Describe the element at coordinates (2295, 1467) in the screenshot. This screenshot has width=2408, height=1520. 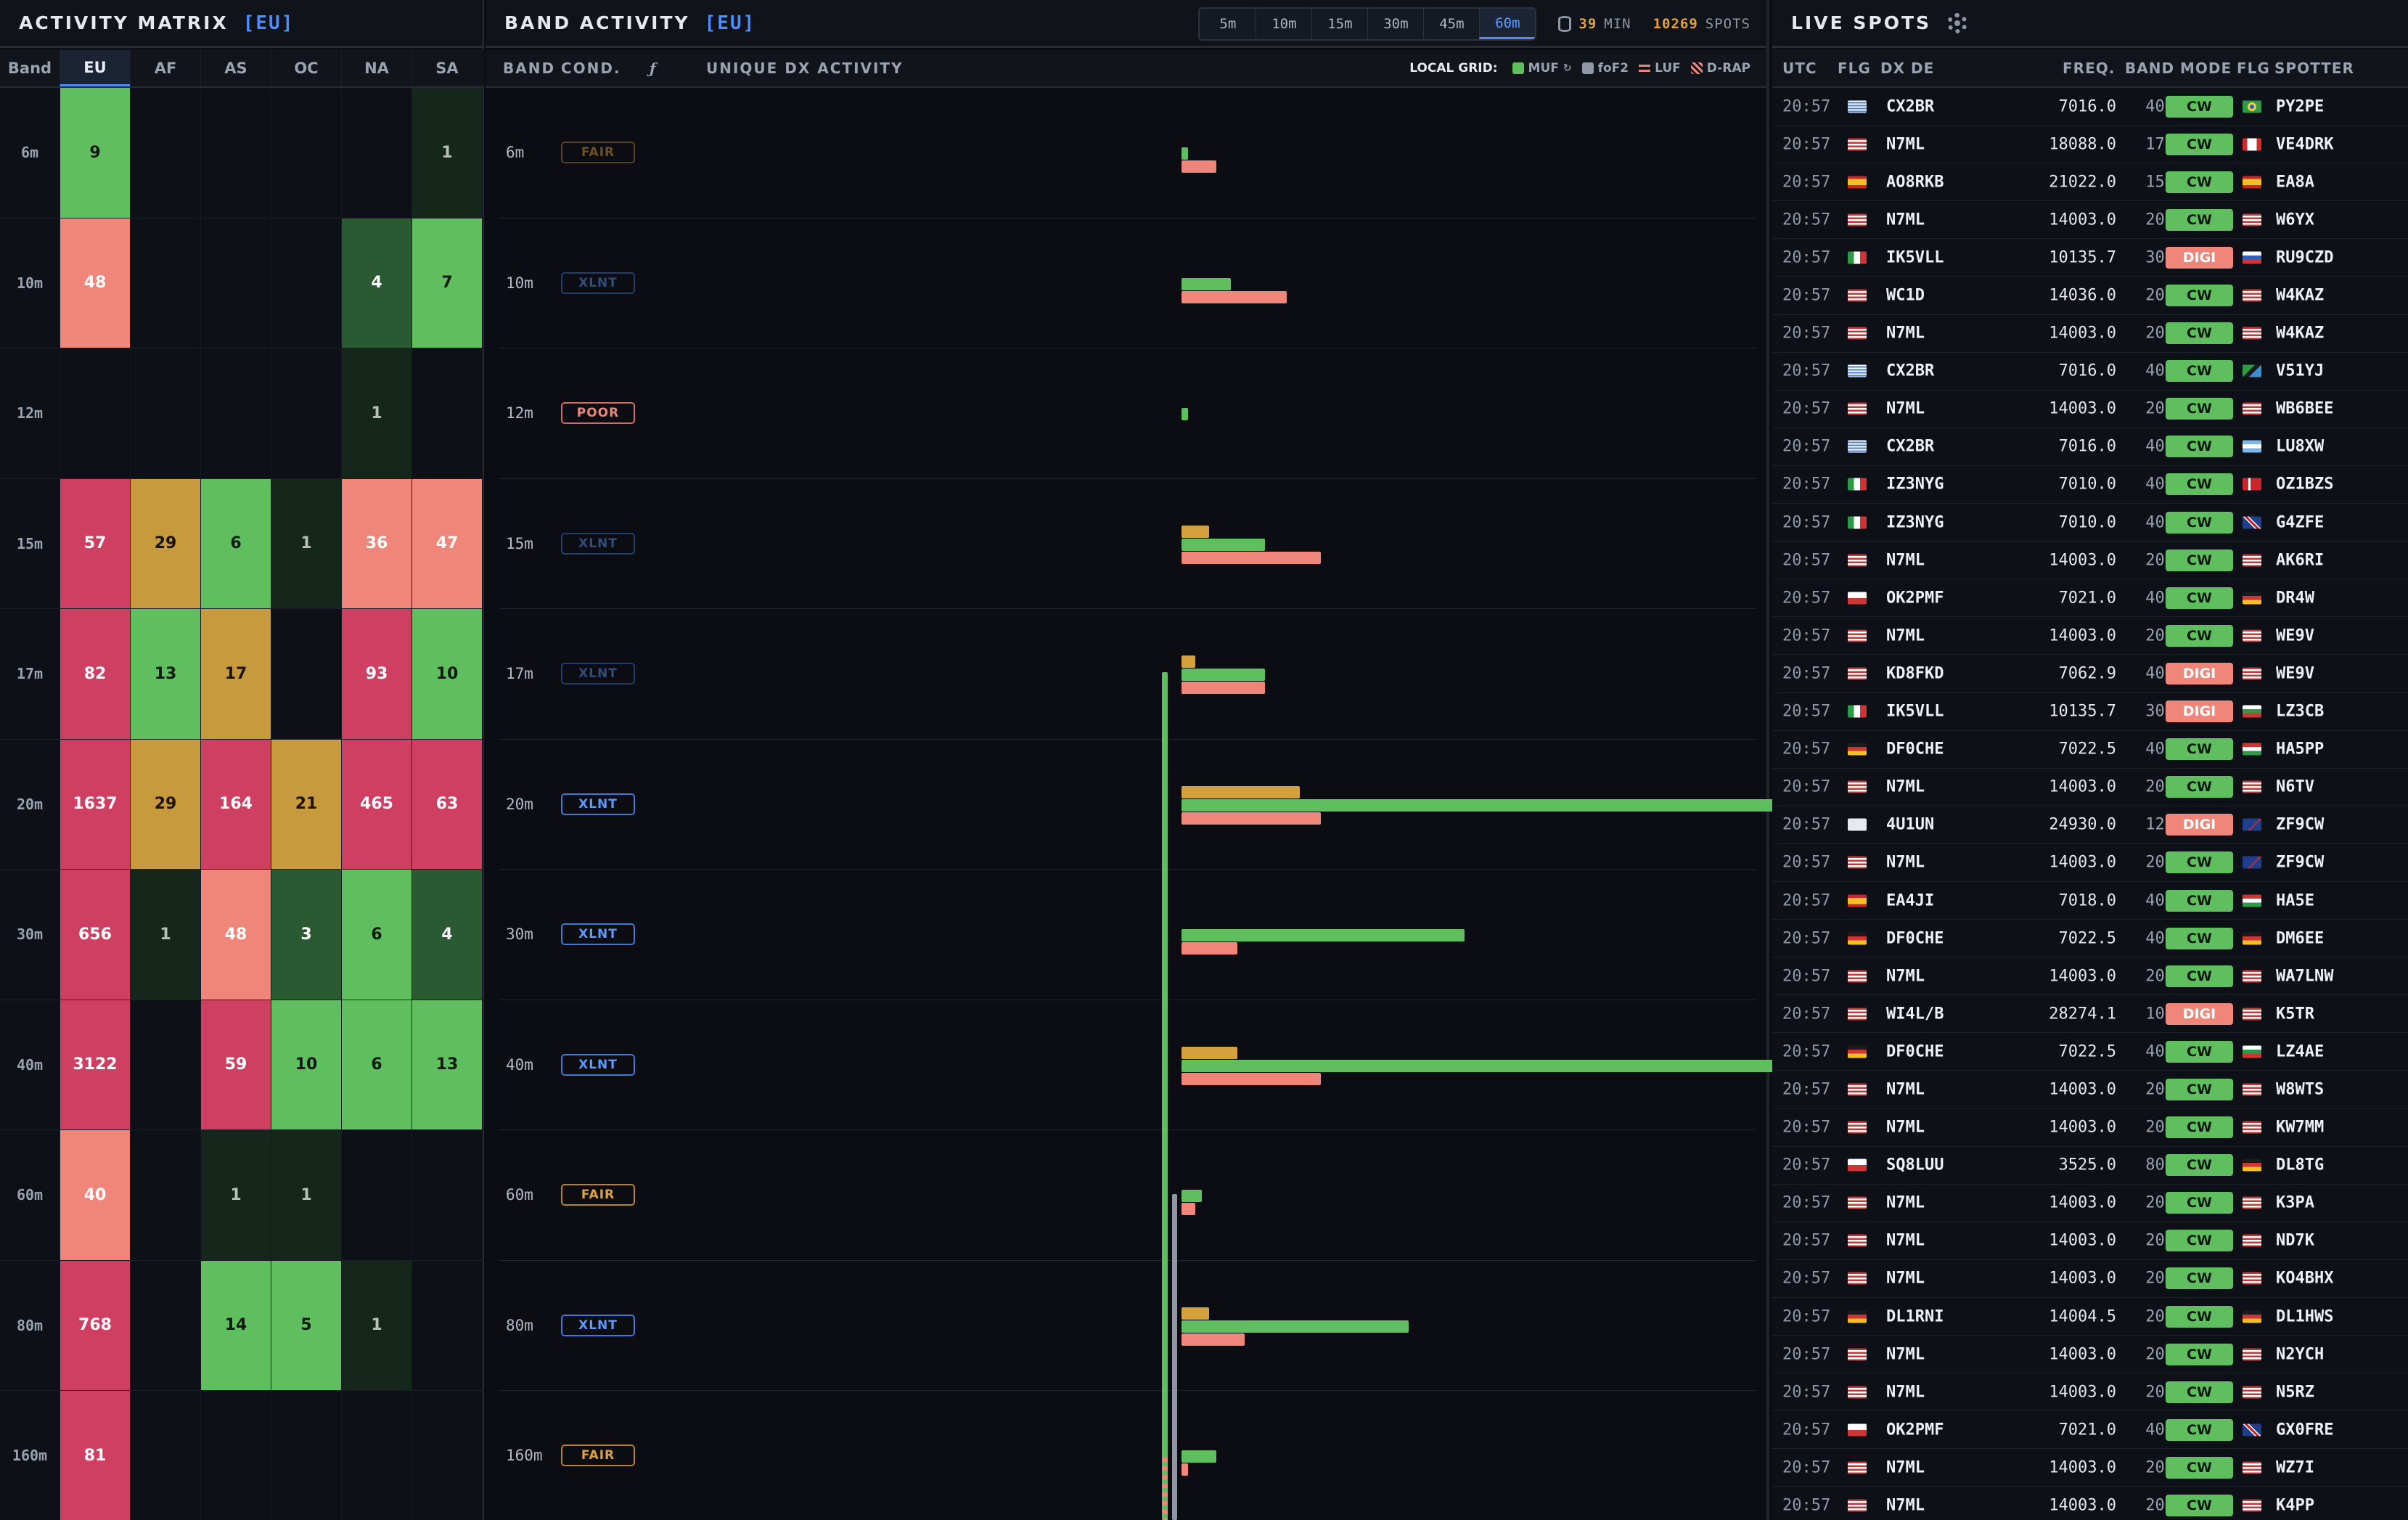
I see `spot-spotter-callsign: WZ7I` at that location.